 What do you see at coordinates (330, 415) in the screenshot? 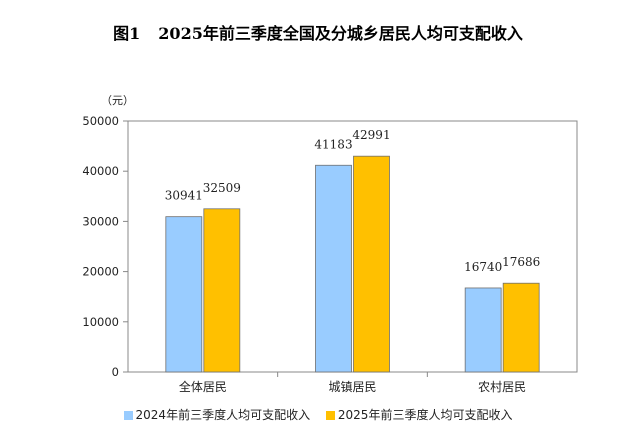
I see `legend-swatch-2025` at bounding box center [330, 415].